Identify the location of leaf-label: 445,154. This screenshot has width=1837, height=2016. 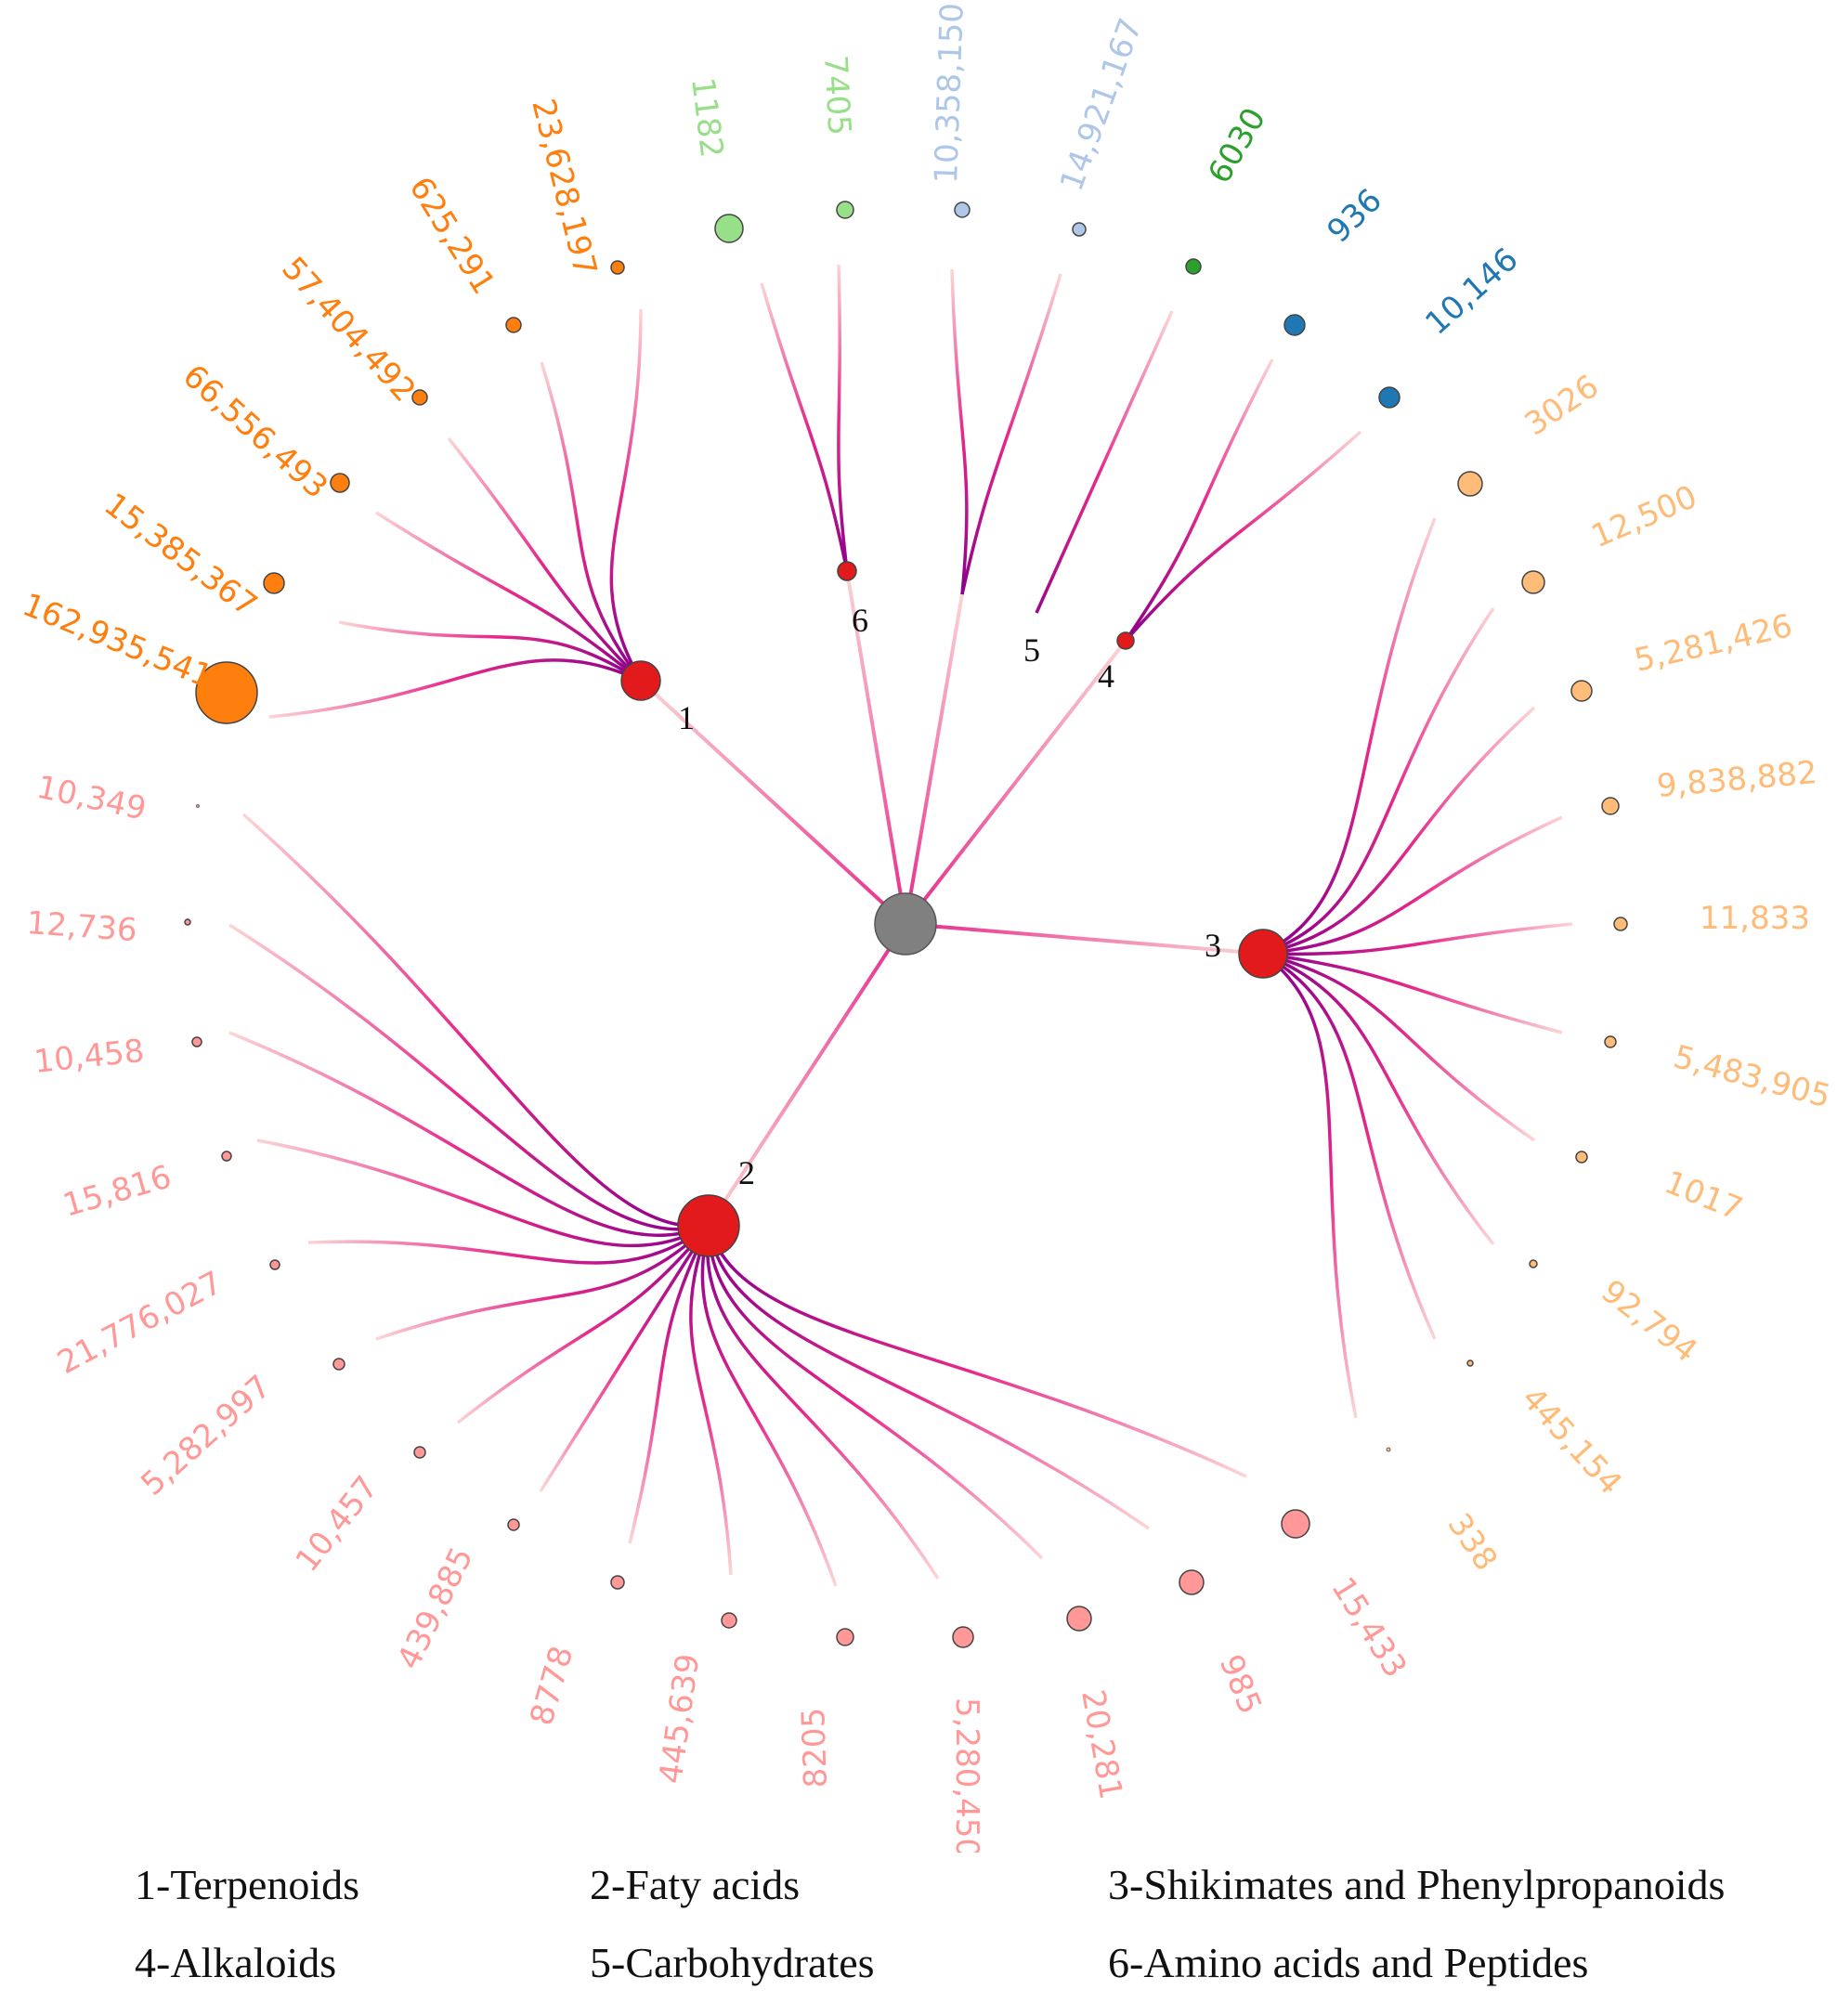
(1572, 1441).